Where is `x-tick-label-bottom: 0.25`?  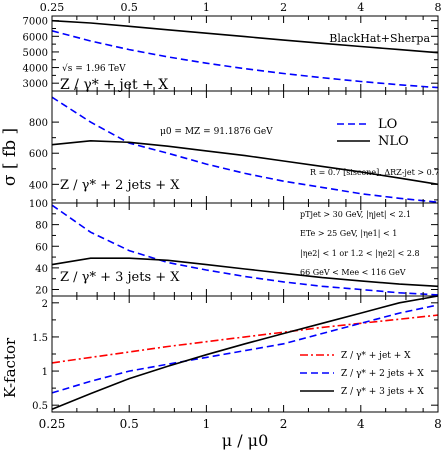
x-tick-label-bottom: 0.25 is located at coordinates (52, 424).